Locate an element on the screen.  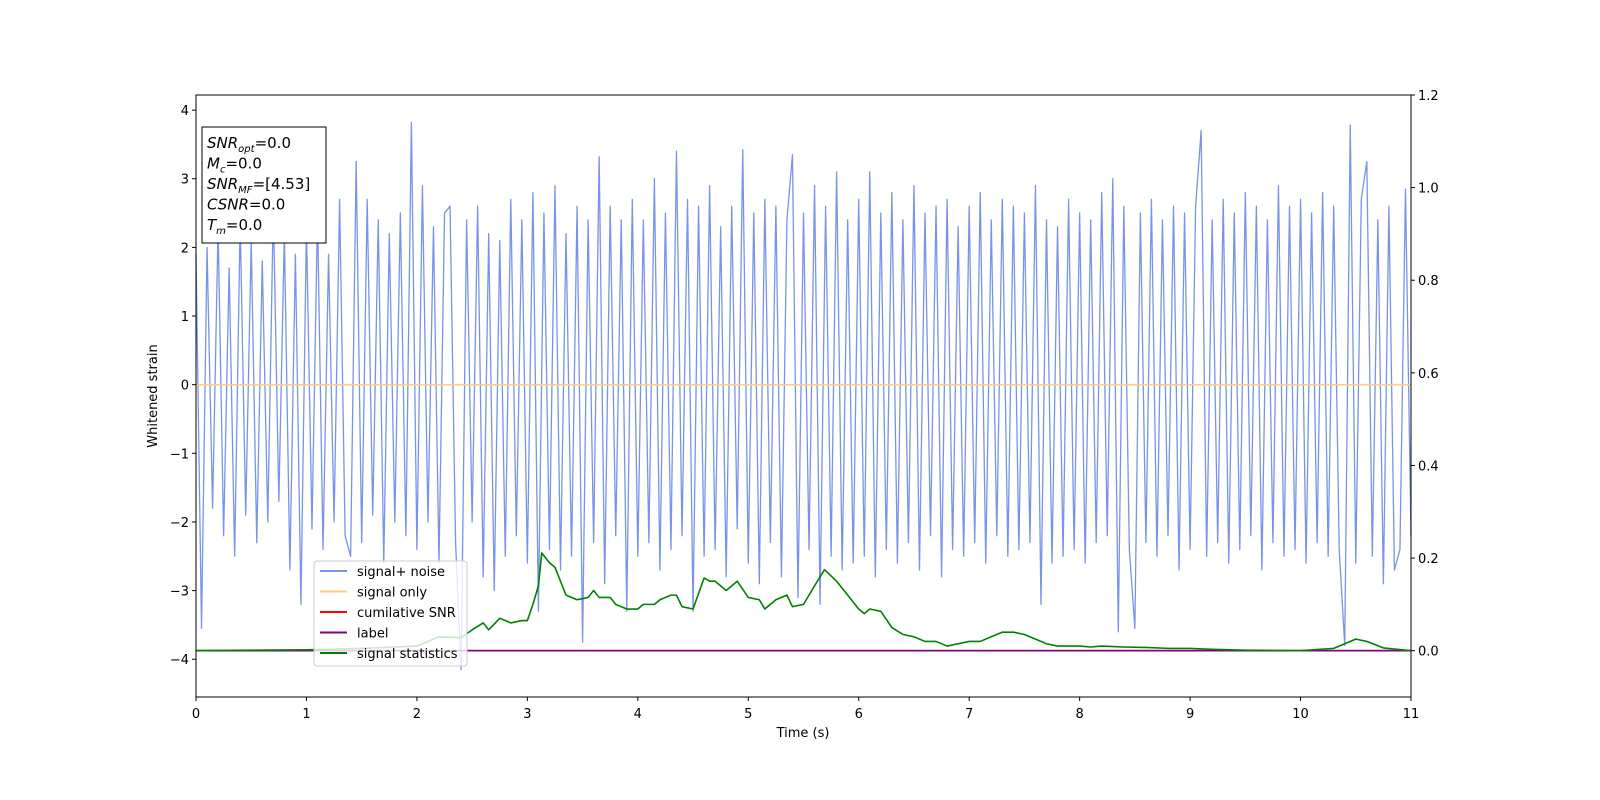
y2-tick-label: 1.0 is located at coordinates (1428, 189).